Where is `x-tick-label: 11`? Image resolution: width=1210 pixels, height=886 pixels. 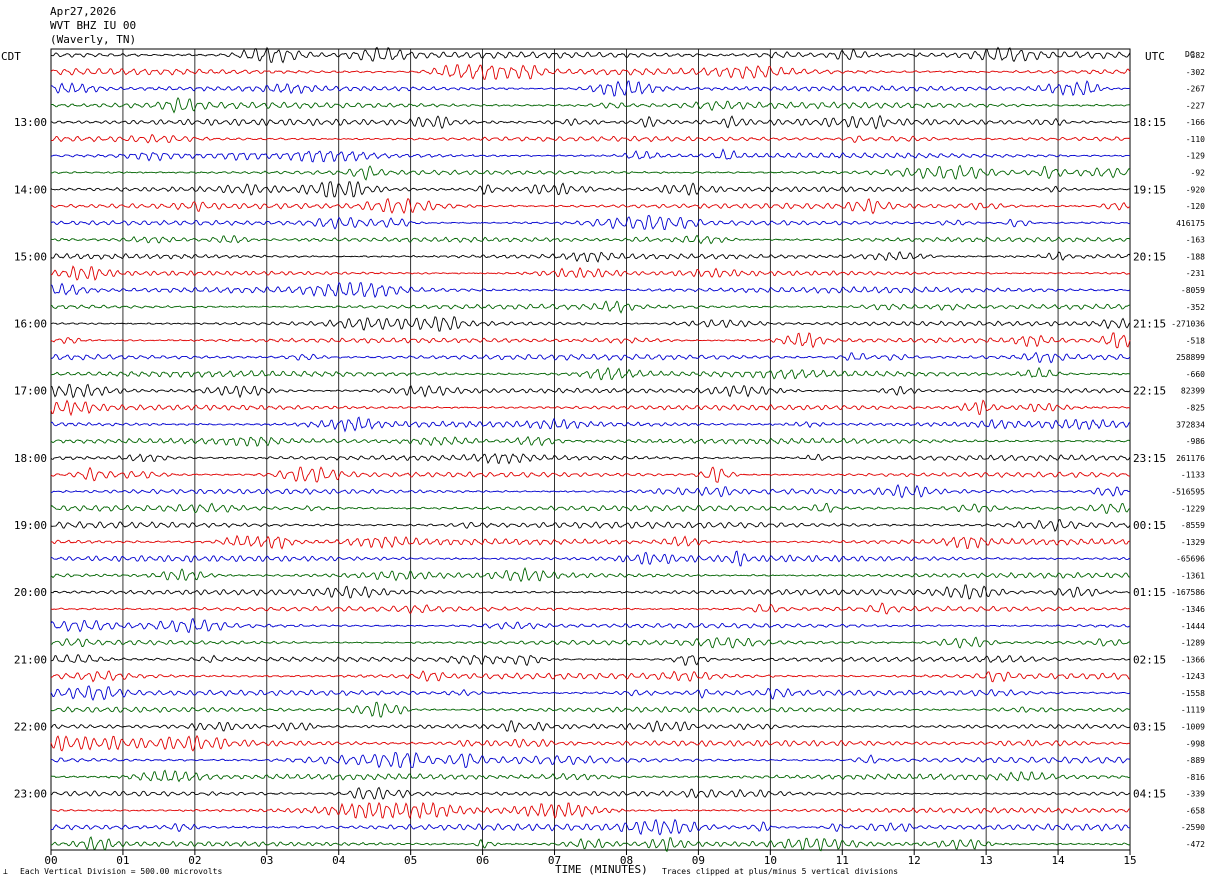 x-tick-label: 11 is located at coordinates (842, 860).